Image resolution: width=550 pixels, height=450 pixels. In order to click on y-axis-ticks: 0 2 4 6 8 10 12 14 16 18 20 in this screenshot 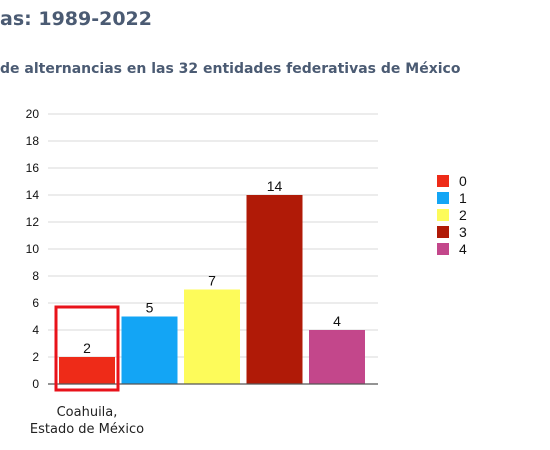, I will do `click(33, 249)`.